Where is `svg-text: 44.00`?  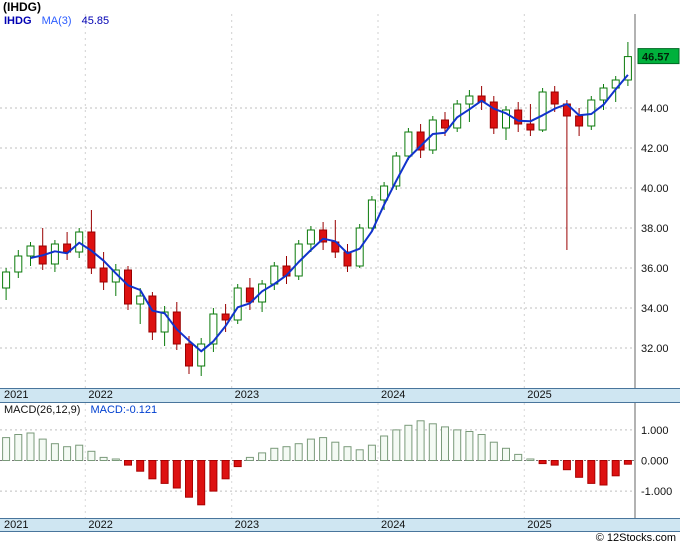
svg-text: 44.00 is located at coordinates (655, 109).